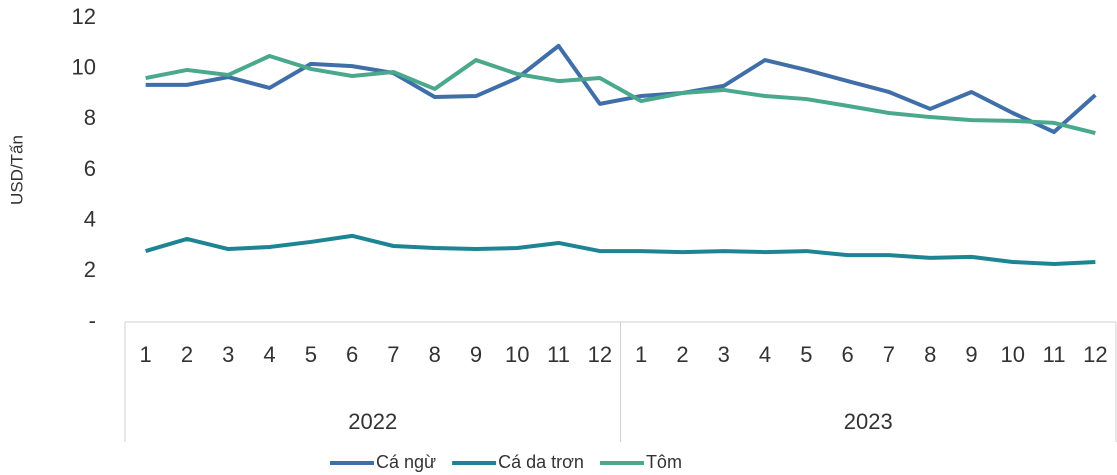 The height and width of the screenshot is (475, 1117). I want to click on legend-label: Cá ngừ, so click(406, 462).